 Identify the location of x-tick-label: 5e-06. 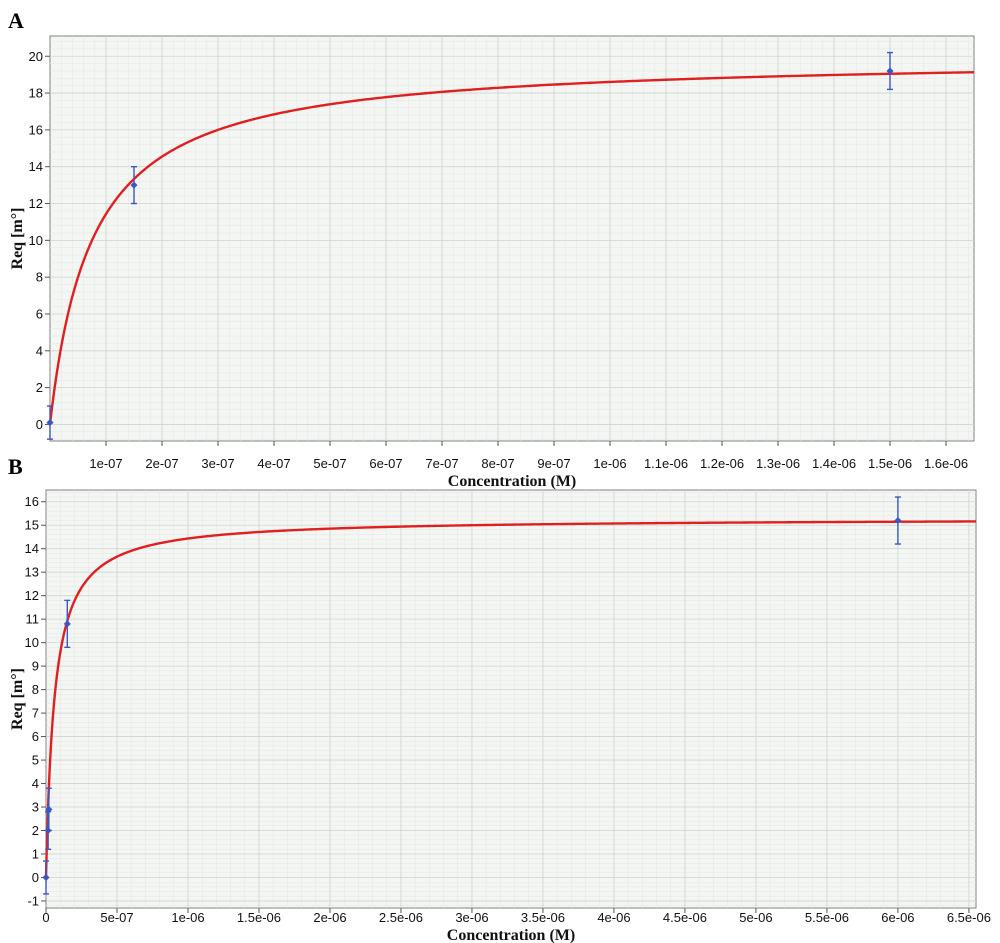
(755, 917).